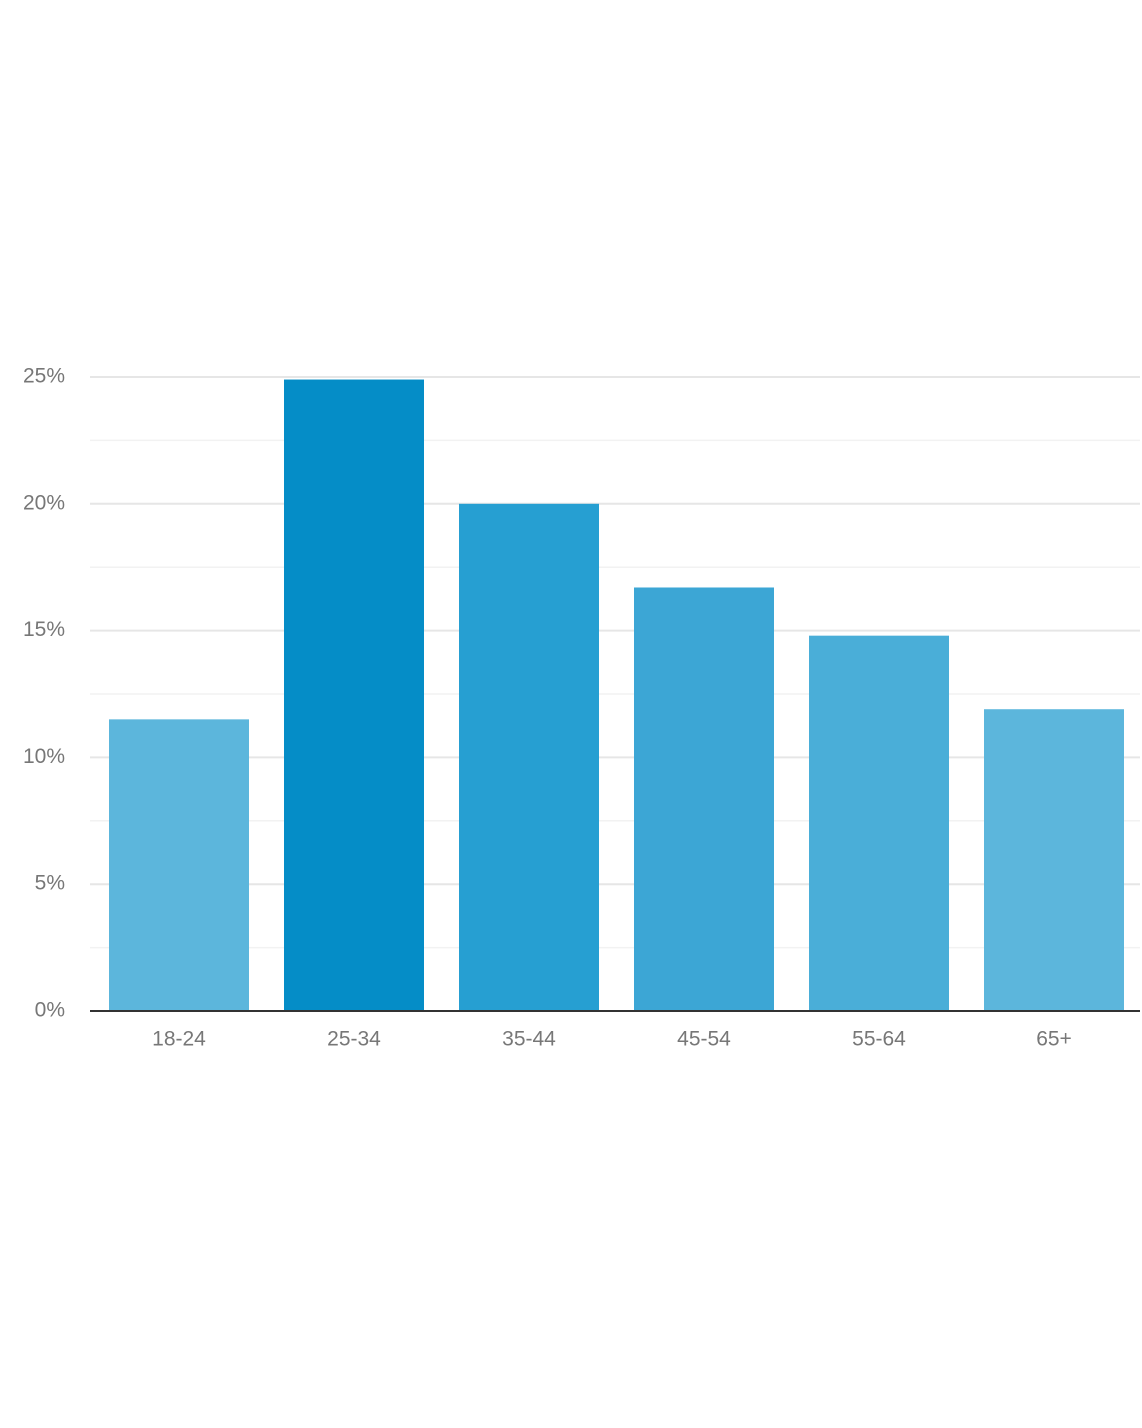 Image resolution: width=1142 pixels, height=1428 pixels. What do you see at coordinates (354, 1039) in the screenshot?
I see `x-tick-label: 25-34` at bounding box center [354, 1039].